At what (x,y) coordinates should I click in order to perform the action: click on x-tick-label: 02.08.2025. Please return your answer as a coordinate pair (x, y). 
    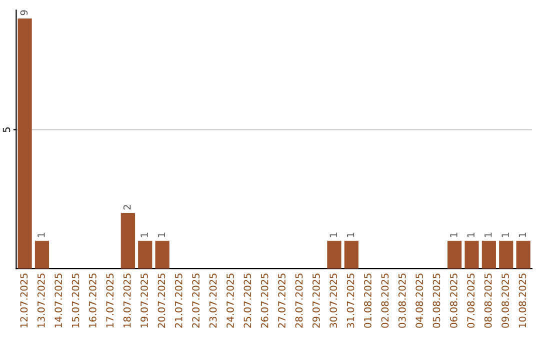
    Looking at the image, I should click on (385, 301).